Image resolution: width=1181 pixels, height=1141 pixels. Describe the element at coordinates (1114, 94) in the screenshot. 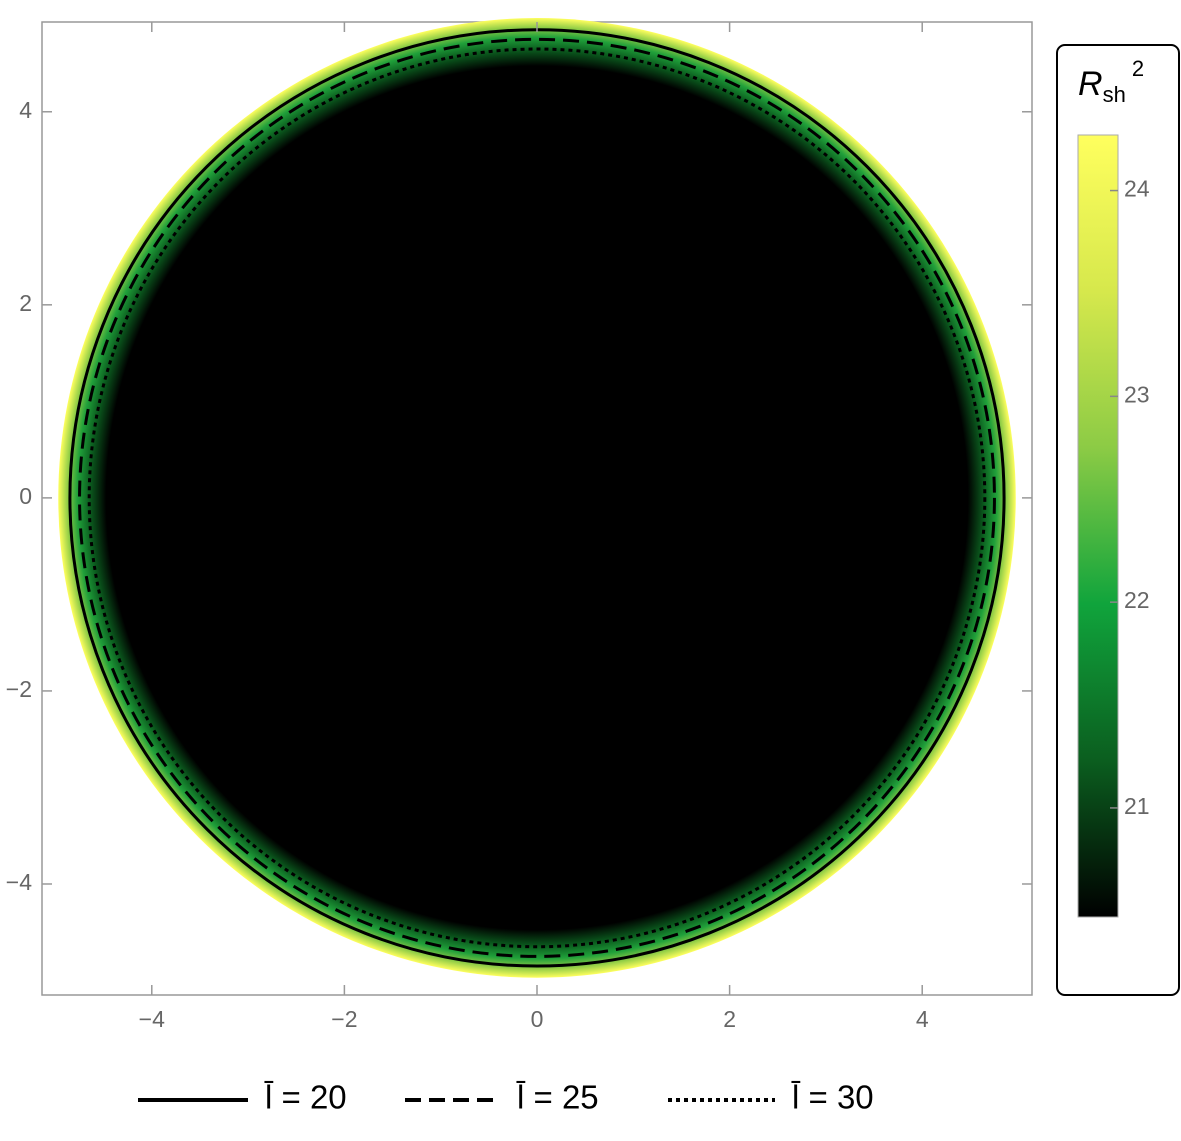

I see `colorbar-title-sub: sh` at that location.